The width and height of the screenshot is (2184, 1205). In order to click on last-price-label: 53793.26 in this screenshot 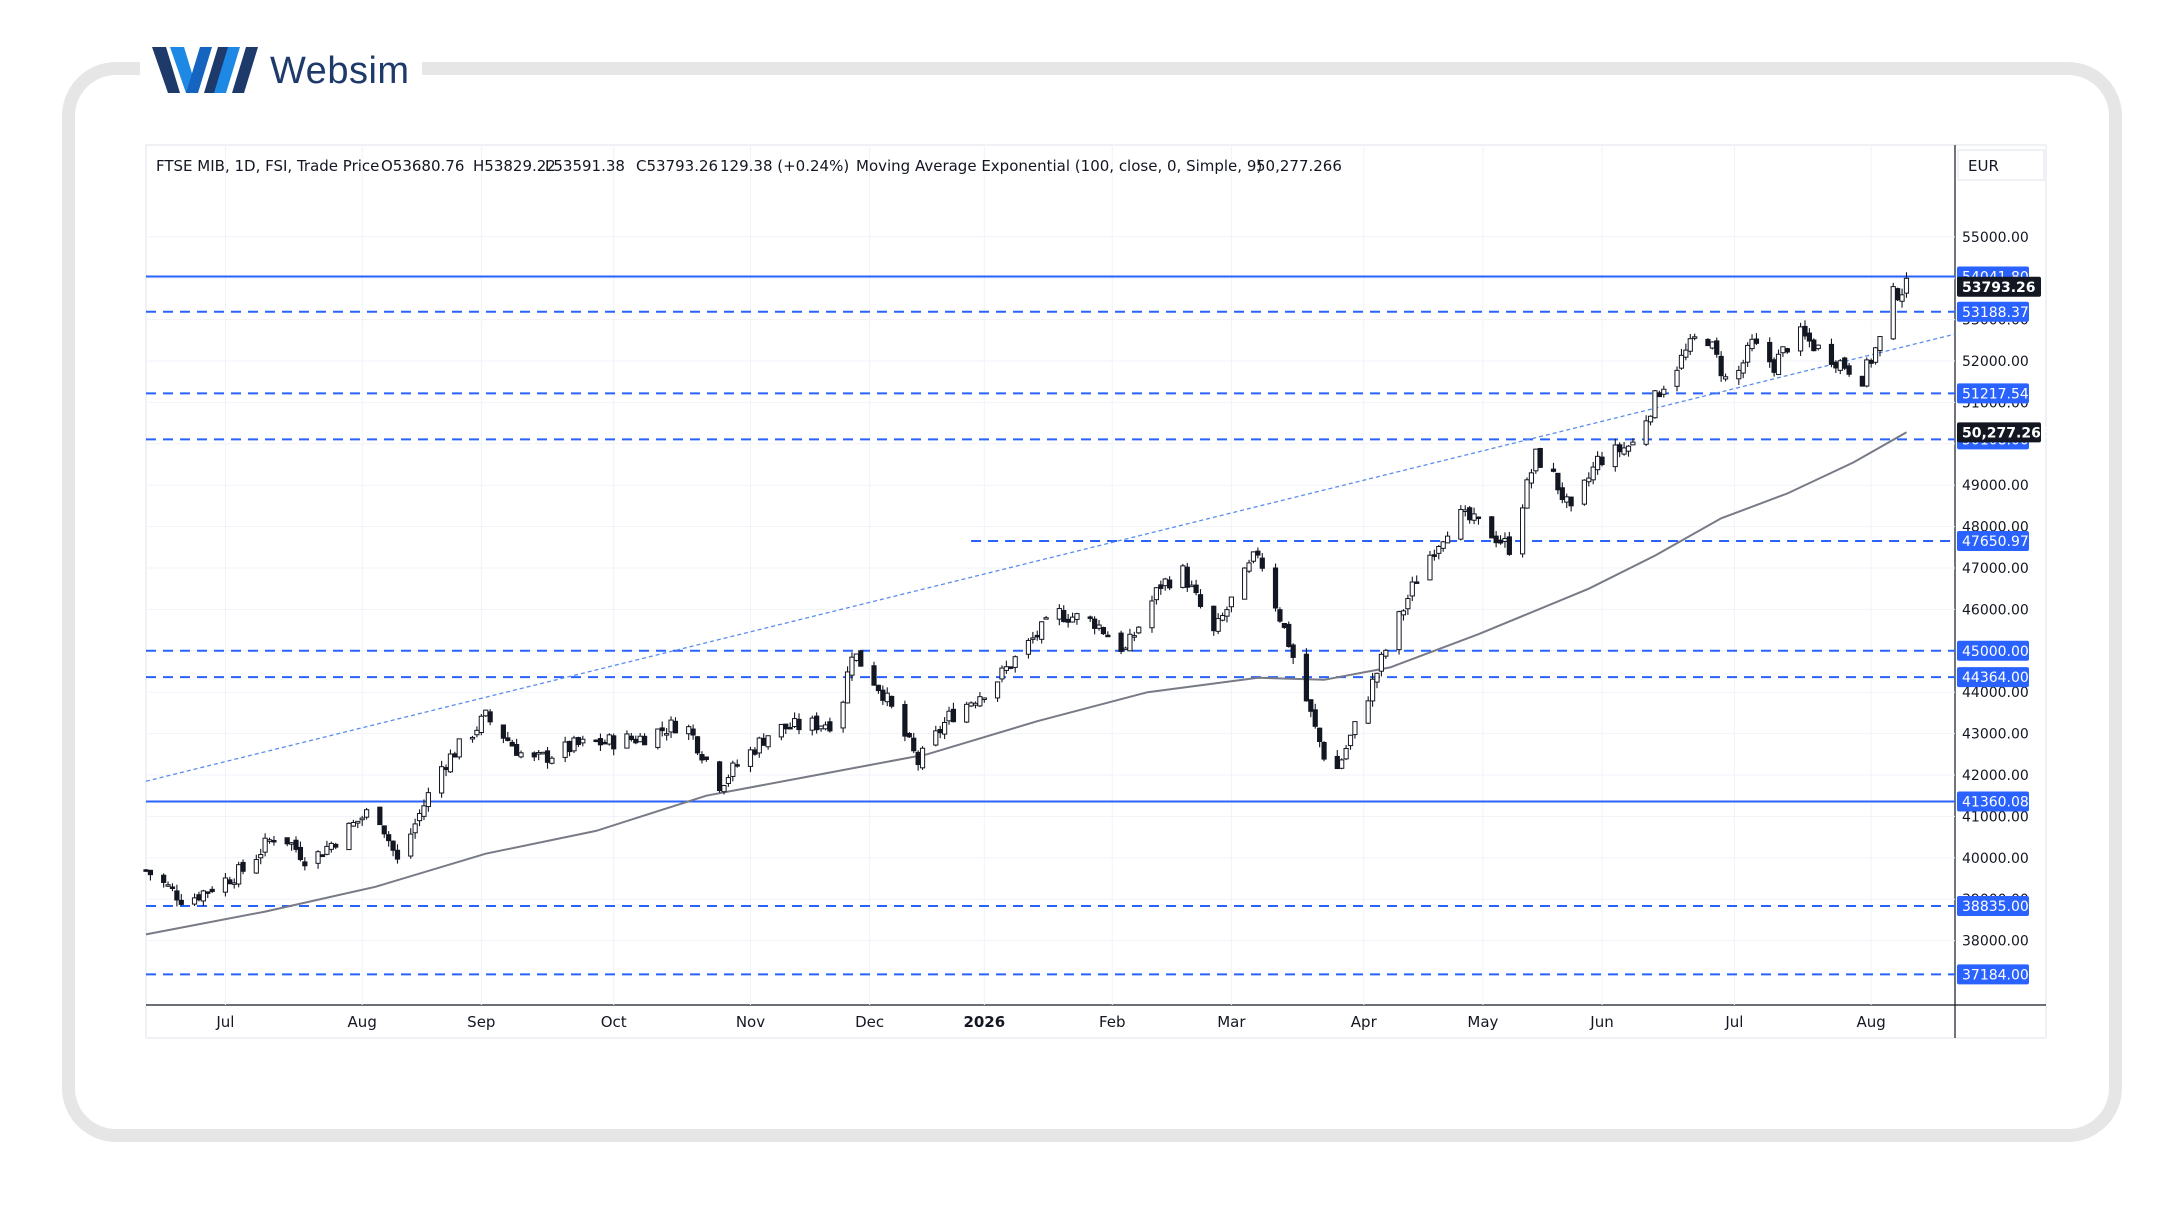, I will do `click(1999, 288)`.